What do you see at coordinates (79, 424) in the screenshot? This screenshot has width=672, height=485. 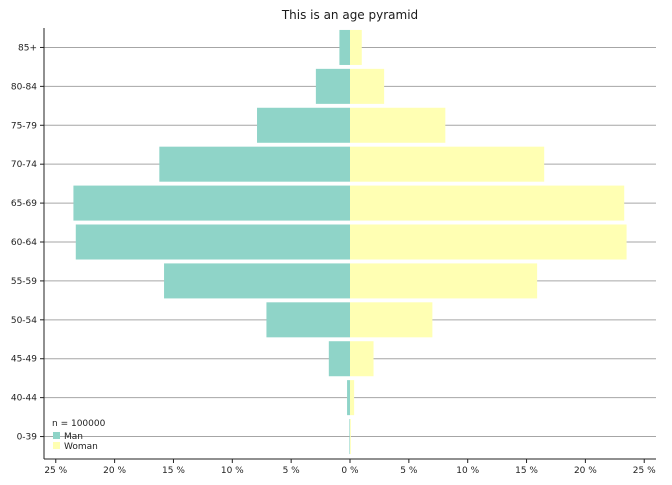 I see `sample-size-note: n = 100000` at bounding box center [79, 424].